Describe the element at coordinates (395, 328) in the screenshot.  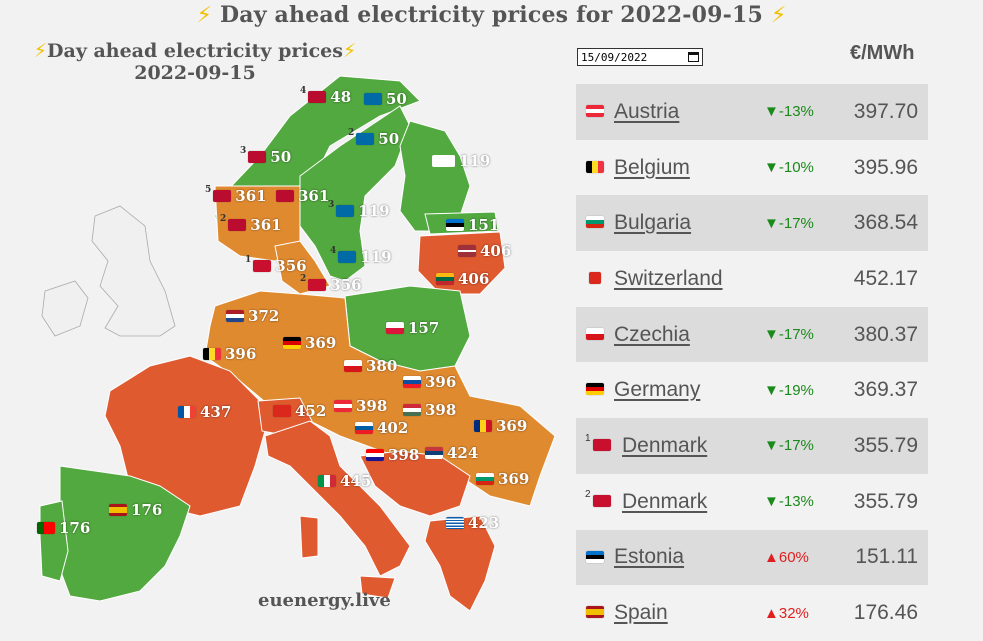
I see `poland-flag-icon` at that location.